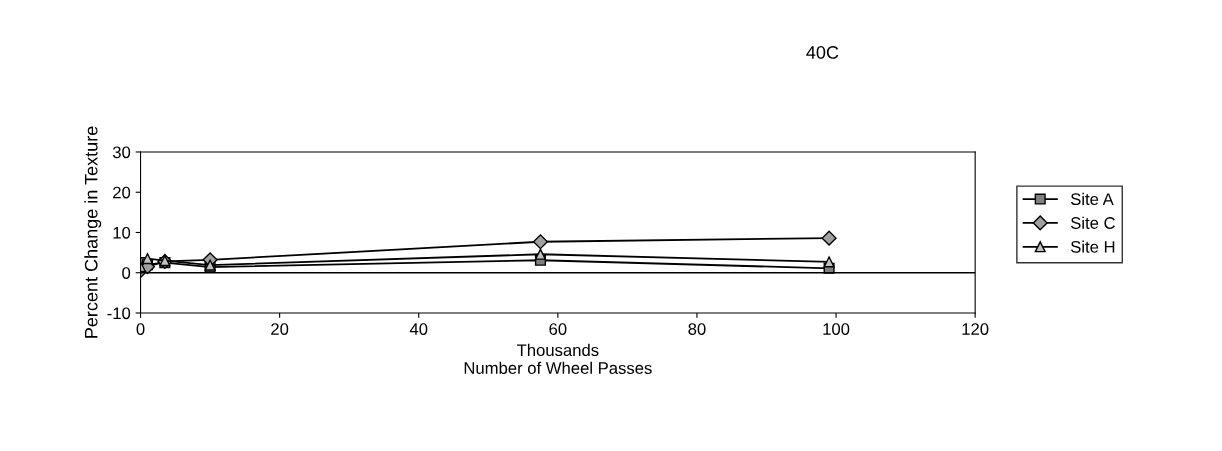 The height and width of the screenshot is (451, 1222). Describe the element at coordinates (122, 192) in the screenshot. I see `y-tick-label: 20` at that location.